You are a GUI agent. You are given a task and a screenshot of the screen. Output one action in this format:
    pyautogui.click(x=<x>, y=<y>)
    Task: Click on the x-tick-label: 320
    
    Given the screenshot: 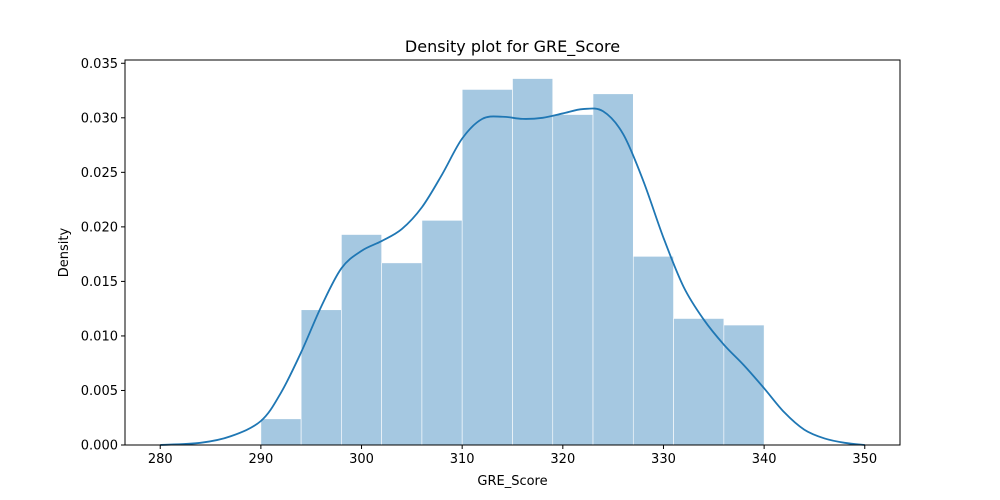 What is the action you would take?
    pyautogui.click(x=562, y=459)
    